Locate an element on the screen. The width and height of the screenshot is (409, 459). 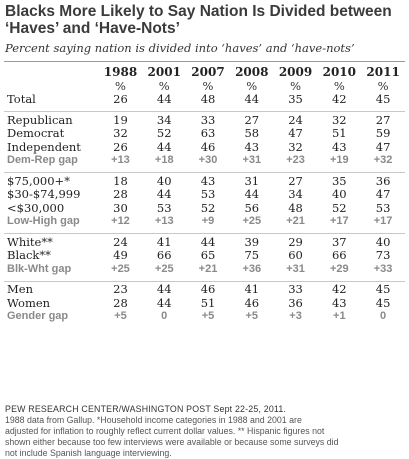
value-cell: 65 is located at coordinates (208, 255).